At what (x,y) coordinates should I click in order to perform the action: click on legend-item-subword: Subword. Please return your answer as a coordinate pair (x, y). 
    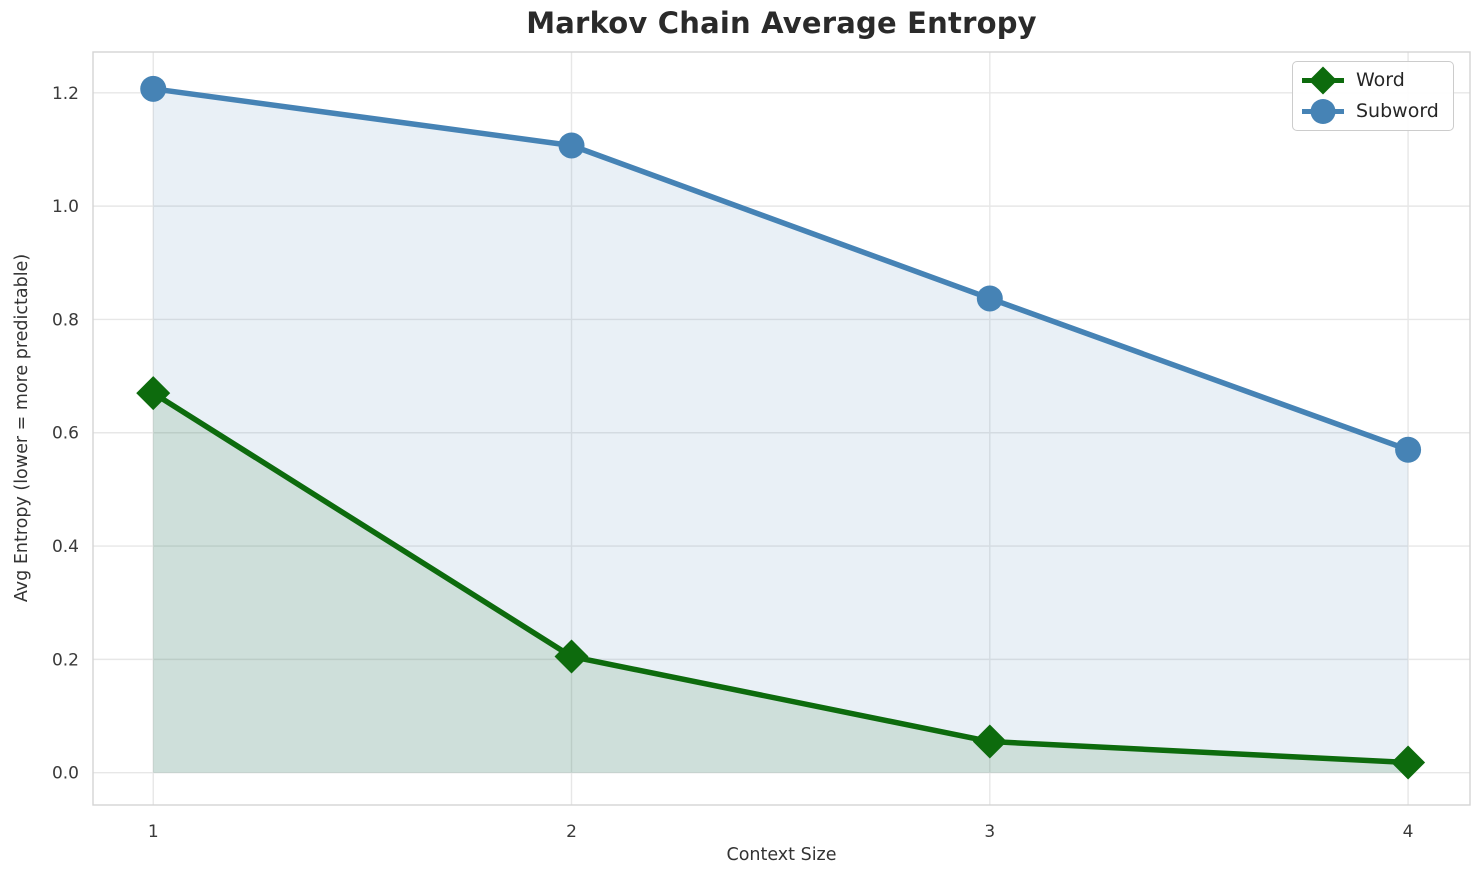
    Looking at the image, I should click on (1369, 111).